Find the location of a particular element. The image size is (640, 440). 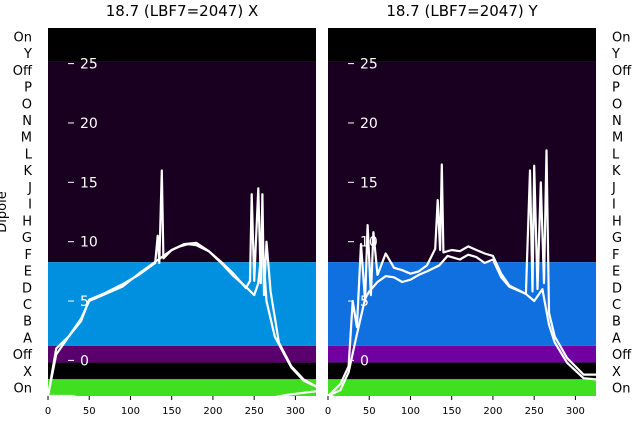

chart-title: 18.7 (LBF7=2047) X is located at coordinates (182, 11).